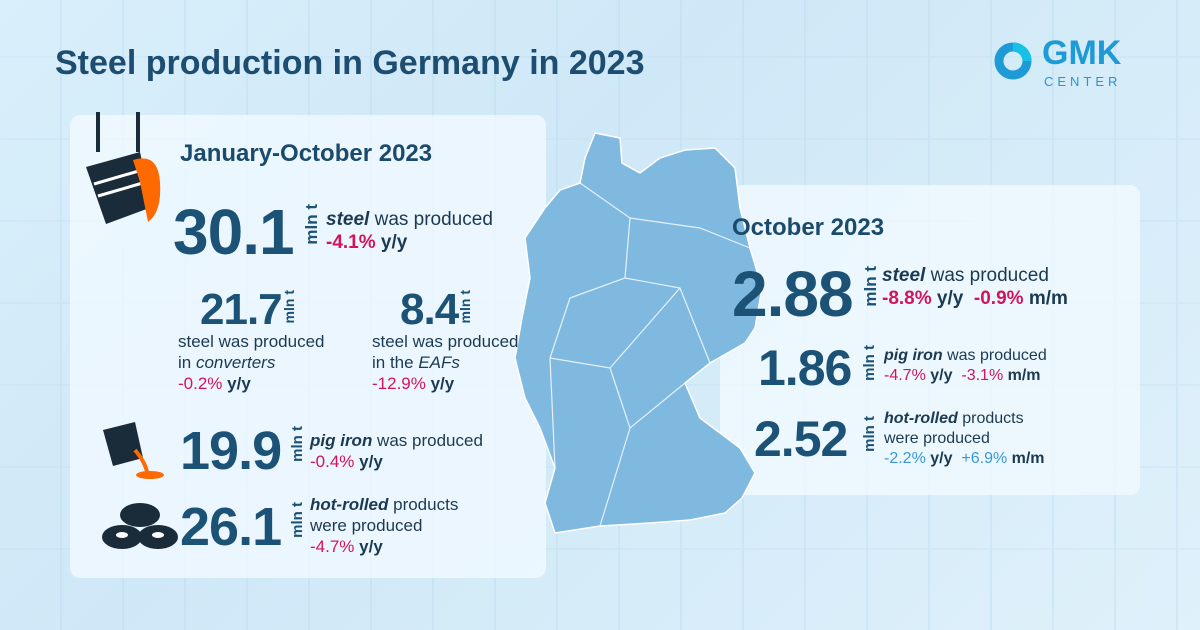  What do you see at coordinates (793, 294) in the screenshot?
I see `oct-steel-value: 2.88` at bounding box center [793, 294].